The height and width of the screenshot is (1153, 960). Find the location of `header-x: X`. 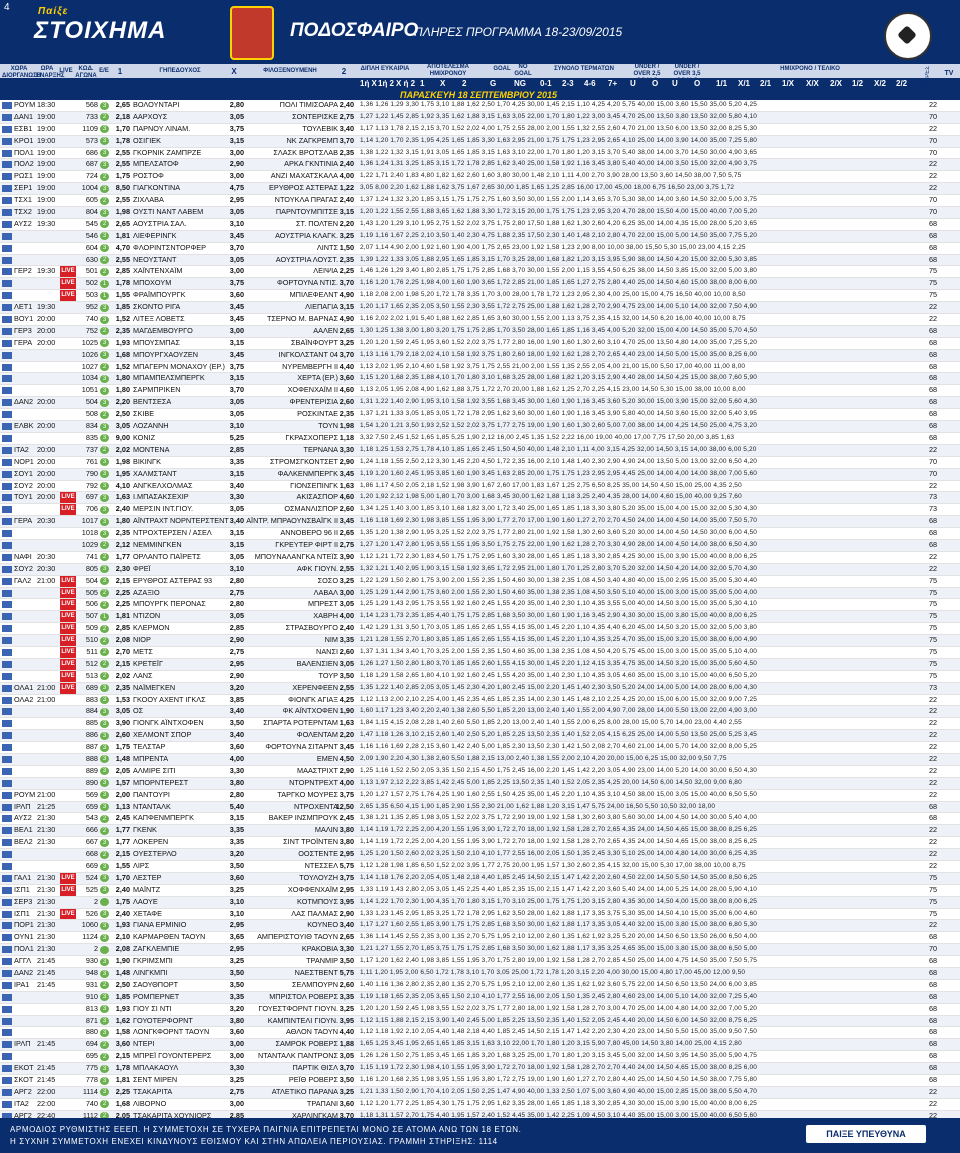

header-x: X is located at coordinates (234, 71).